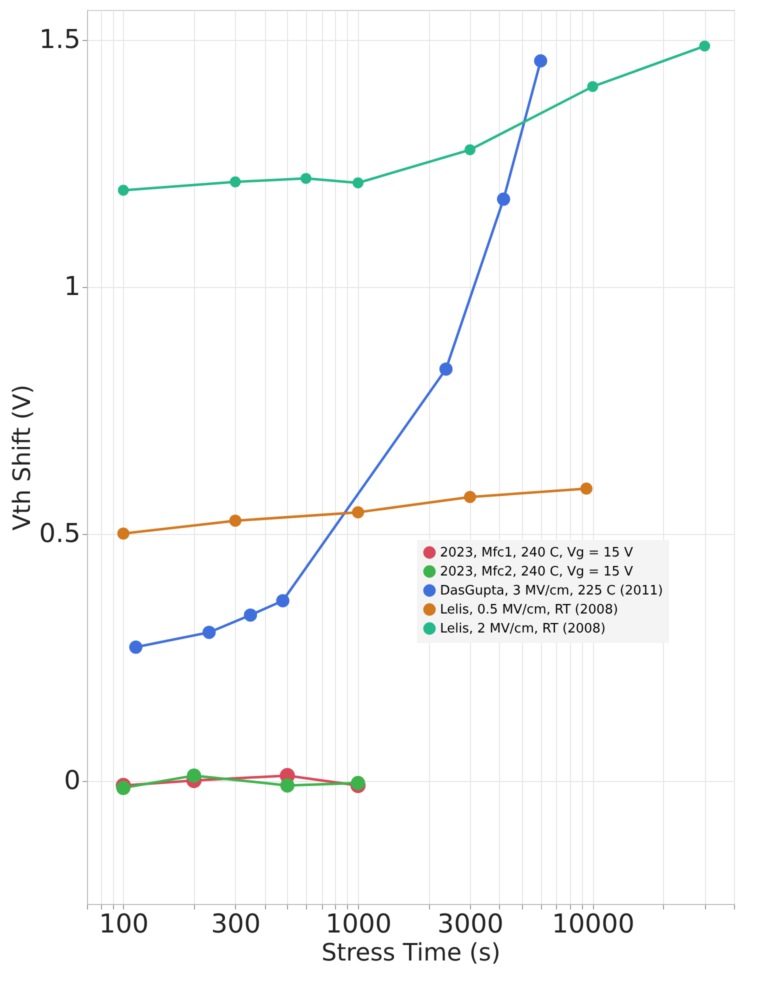  I want to click on x-tick-label: 10000, so click(593, 925).